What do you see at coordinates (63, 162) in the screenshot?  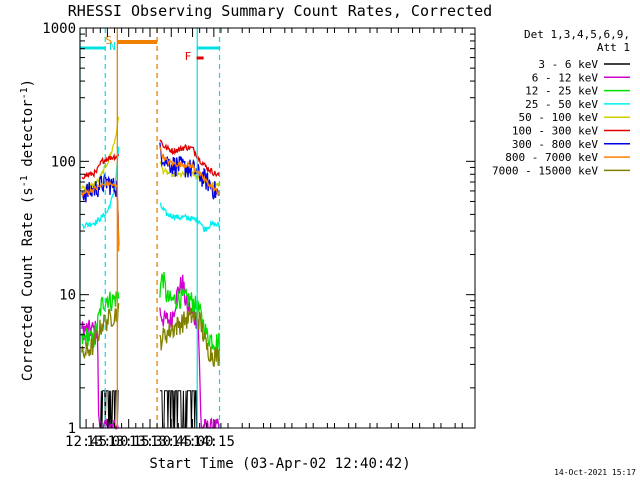 I see `y-tick-label: 100` at bounding box center [63, 162].